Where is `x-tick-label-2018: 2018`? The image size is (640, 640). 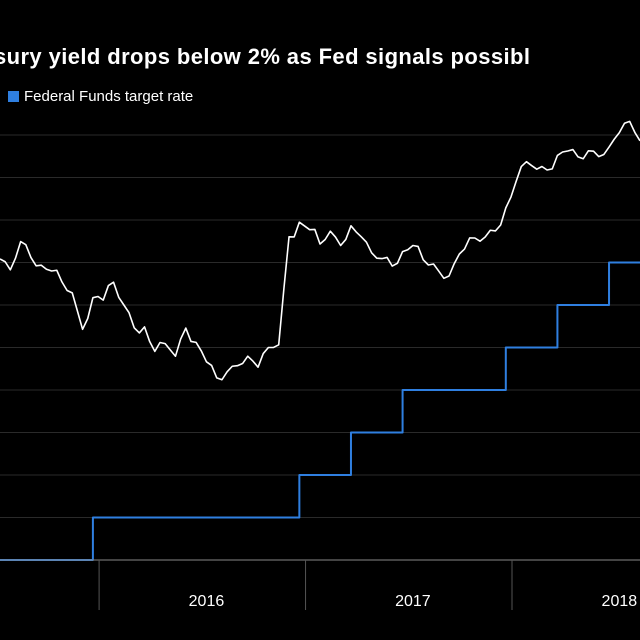 x-tick-label-2018: 2018 is located at coordinates (620, 601).